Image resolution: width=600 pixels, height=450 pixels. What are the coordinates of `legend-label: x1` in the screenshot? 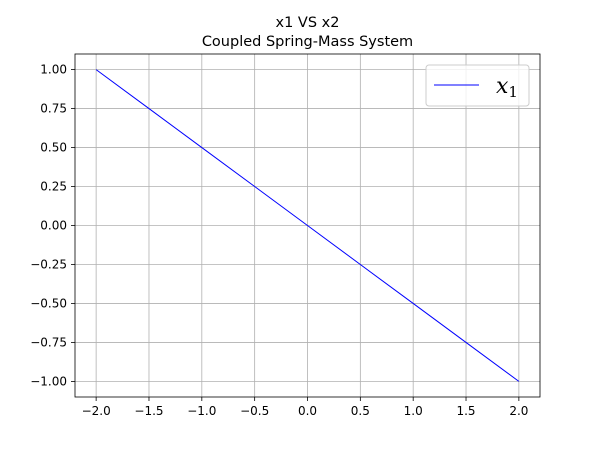 It's located at (507, 87).